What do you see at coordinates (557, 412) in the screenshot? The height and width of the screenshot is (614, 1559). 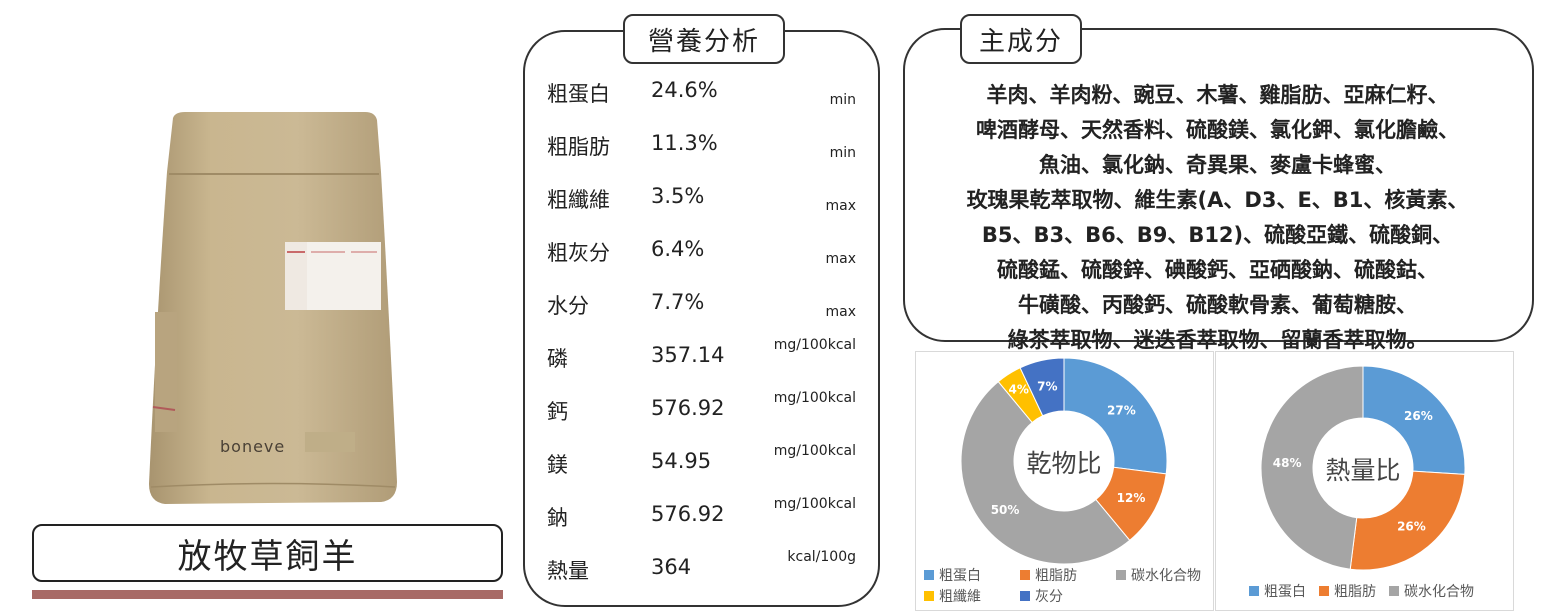 I see `nutrient-label: 鈣` at bounding box center [557, 412].